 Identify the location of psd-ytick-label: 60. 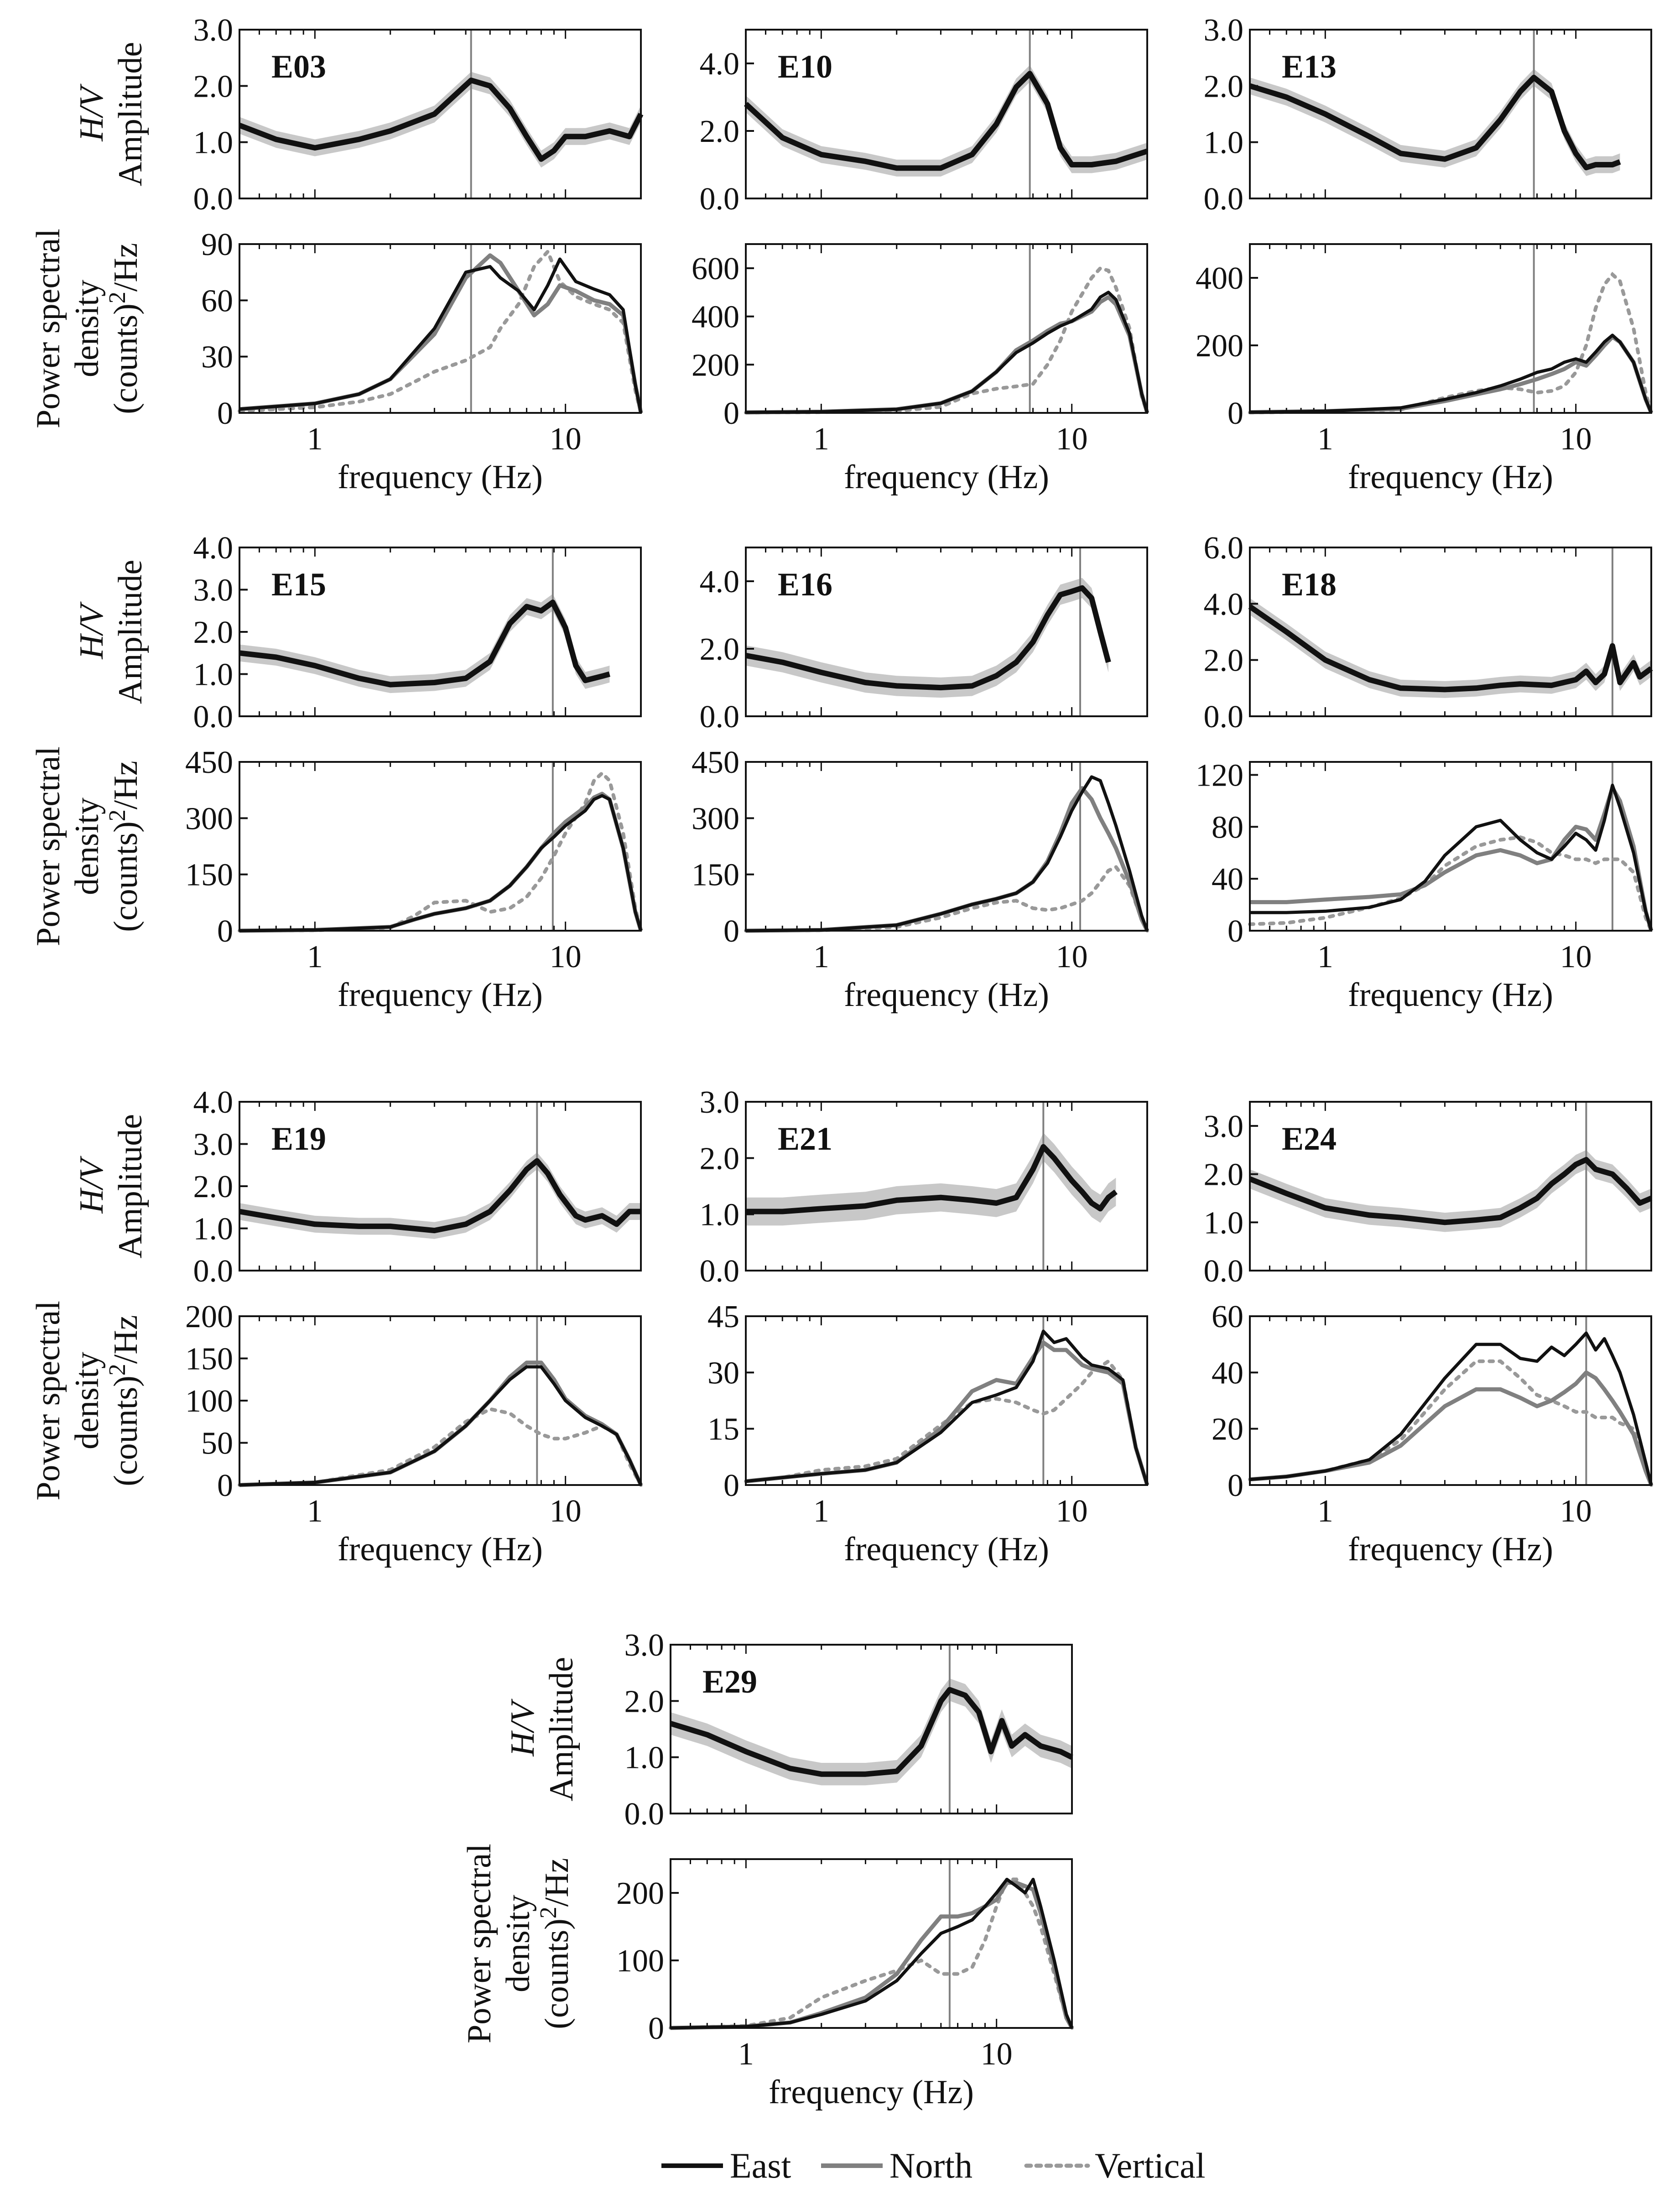
(217, 300).